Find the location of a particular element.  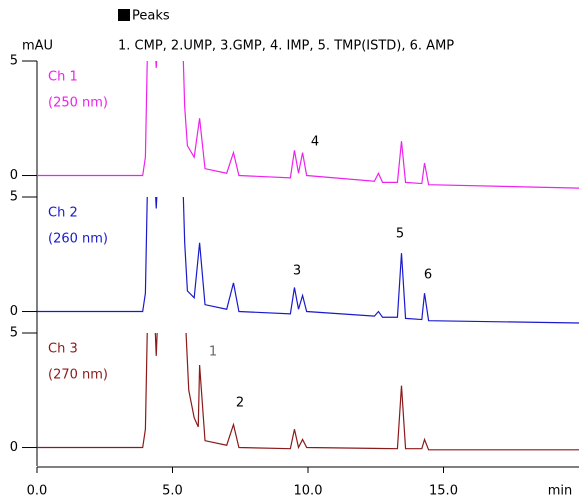

peak-label: 3 is located at coordinates (297, 271).